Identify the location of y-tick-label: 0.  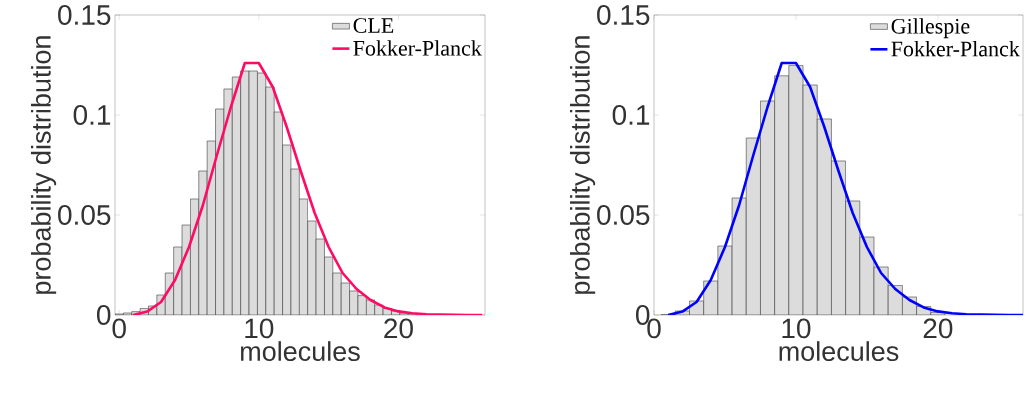
(104, 315).